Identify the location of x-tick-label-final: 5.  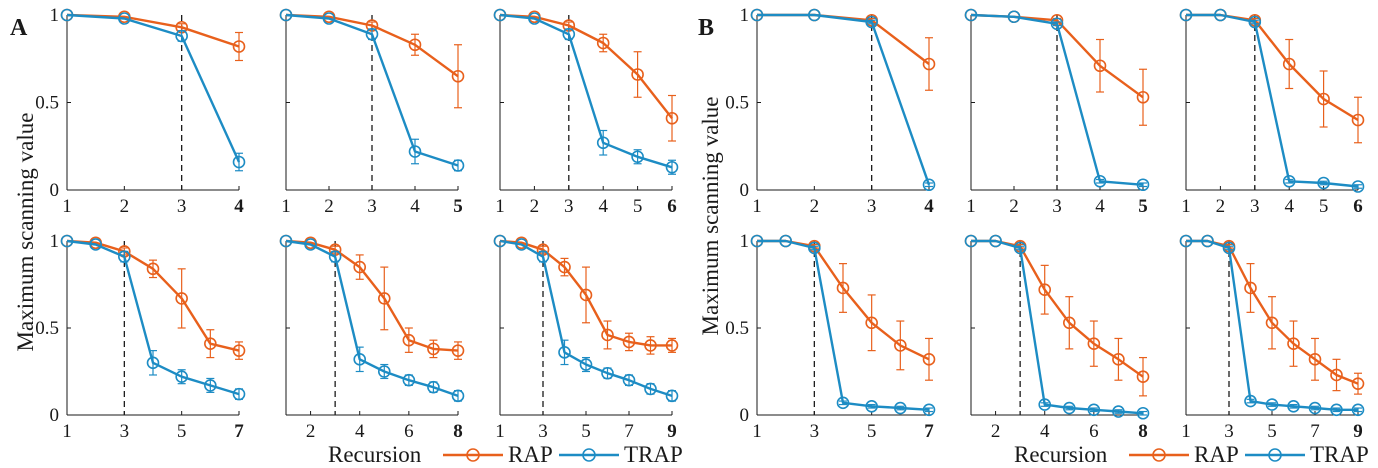
(1143, 206).